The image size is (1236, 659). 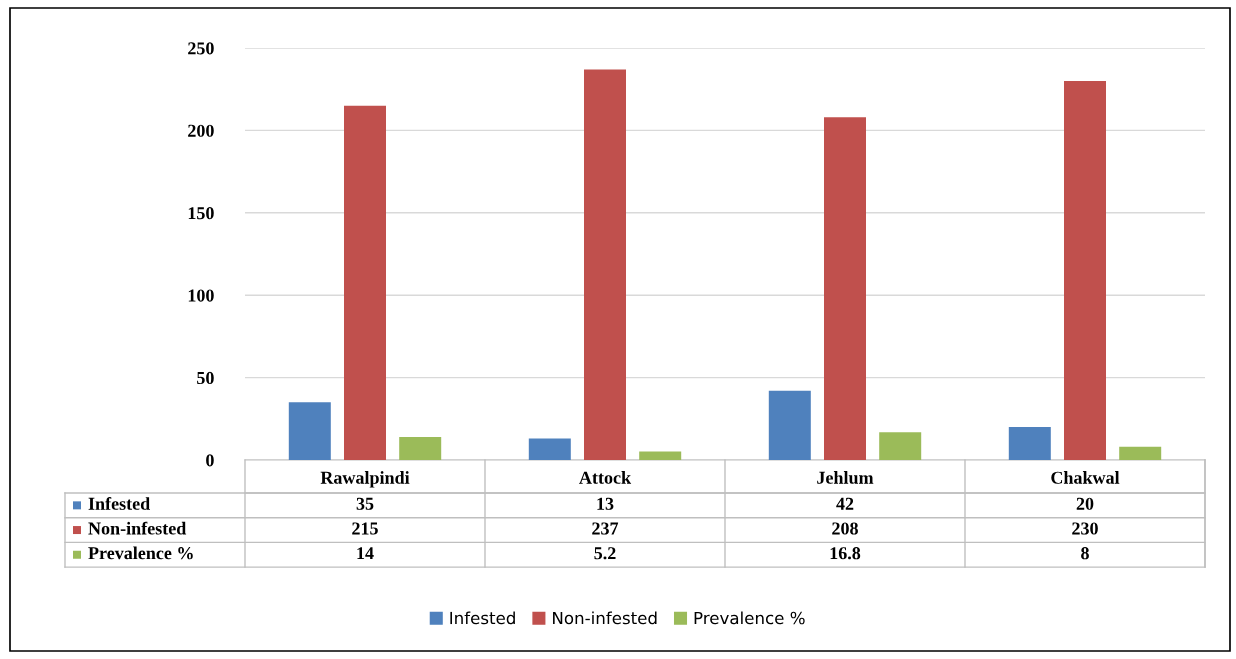 What do you see at coordinates (605, 503) in the screenshot?
I see `data-label: 13` at bounding box center [605, 503].